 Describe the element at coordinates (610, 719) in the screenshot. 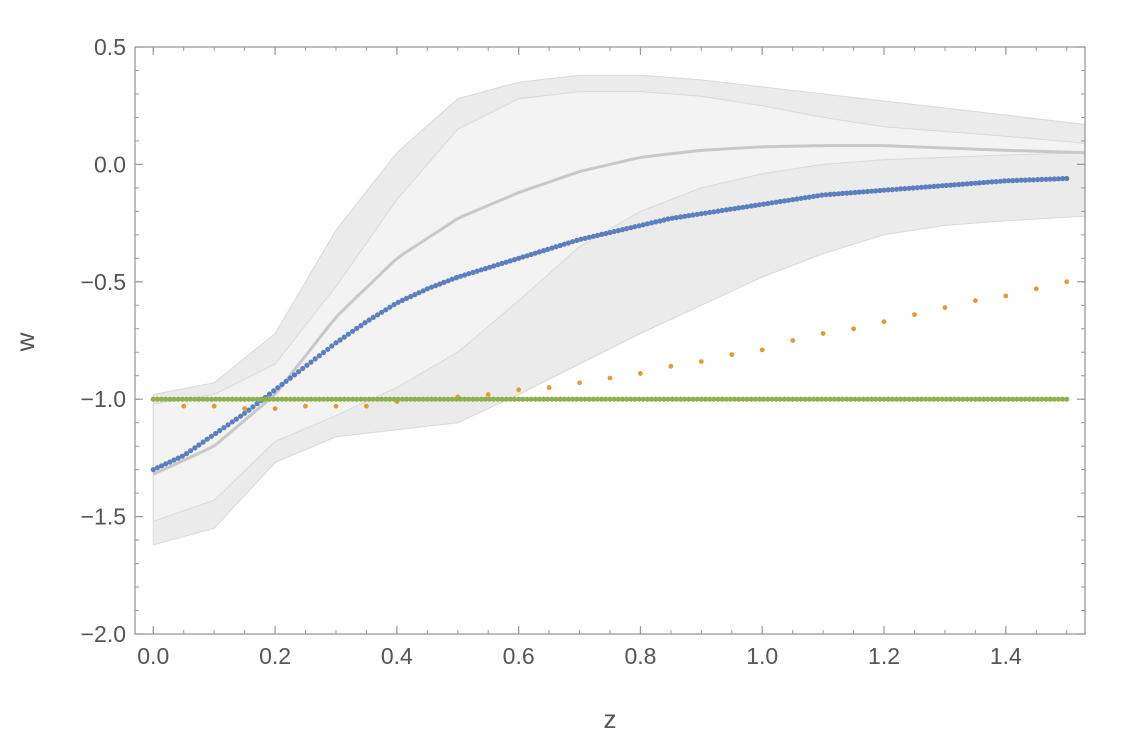

I see `x-axis-label: z` at that location.